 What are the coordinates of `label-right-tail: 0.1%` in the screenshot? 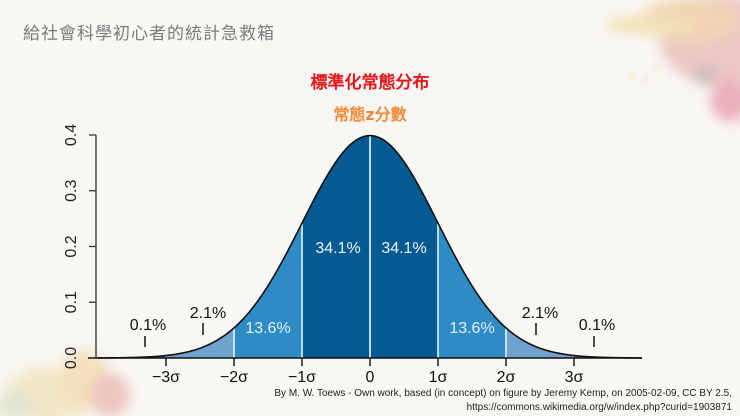 It's located at (597, 325).